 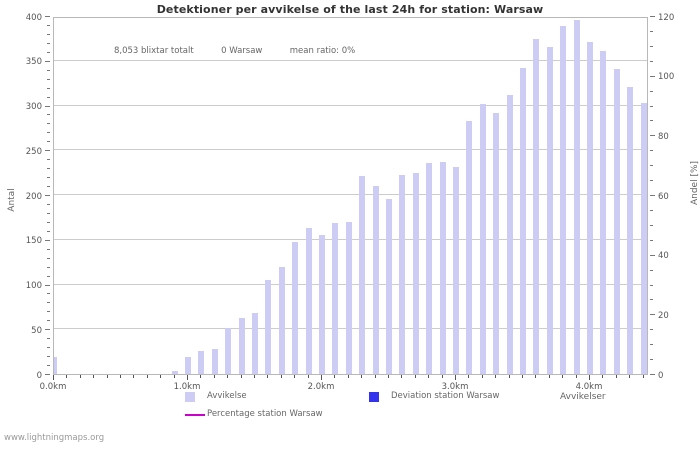 What do you see at coordinates (53, 387) in the screenshot?
I see `x-axis-tick-label: 0.0km` at bounding box center [53, 387].